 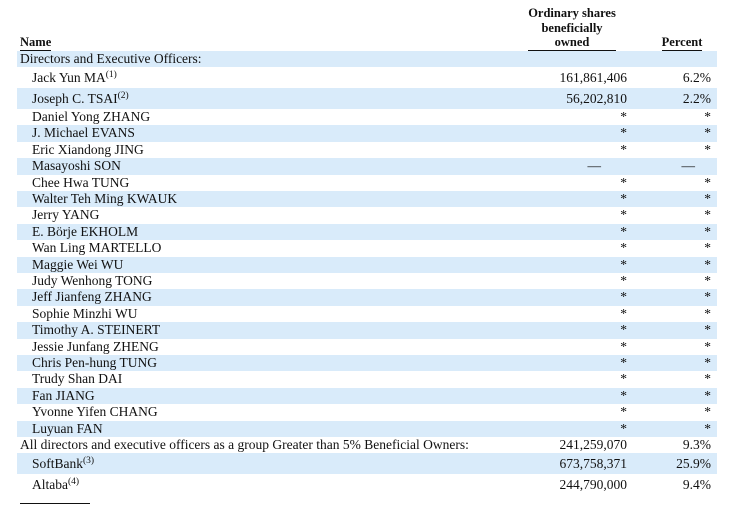 I want to click on row-name: Joseph C. TSAI(2), so click(x=257, y=98).